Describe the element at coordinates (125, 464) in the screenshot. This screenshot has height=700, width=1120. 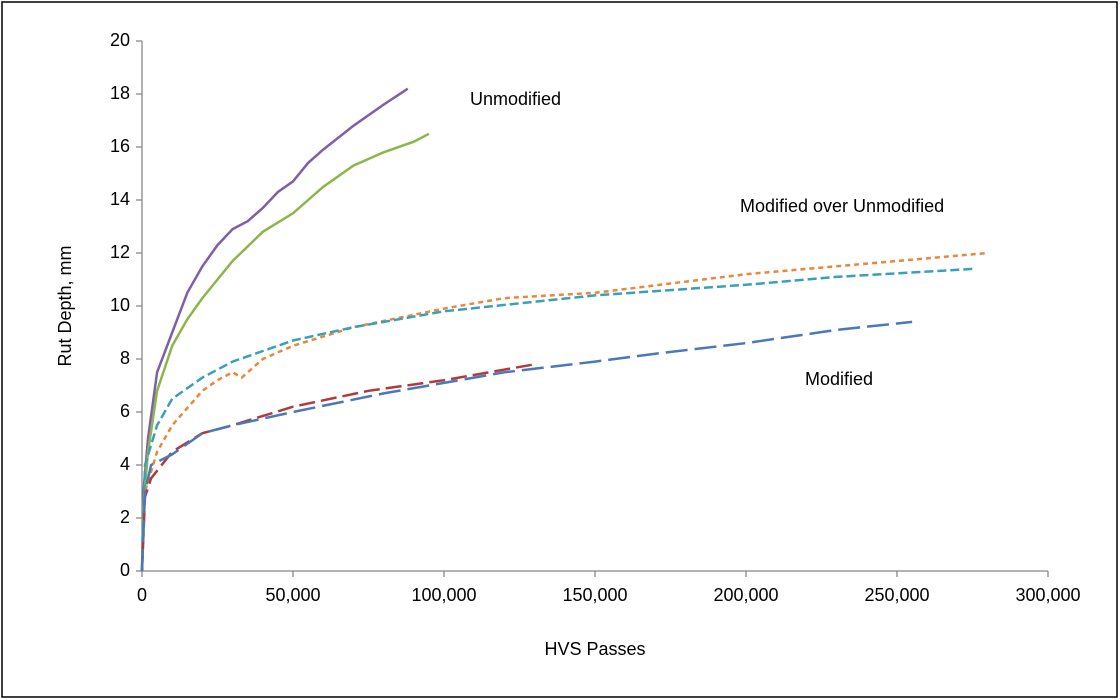
I see `y-tick-label: 4` at that location.